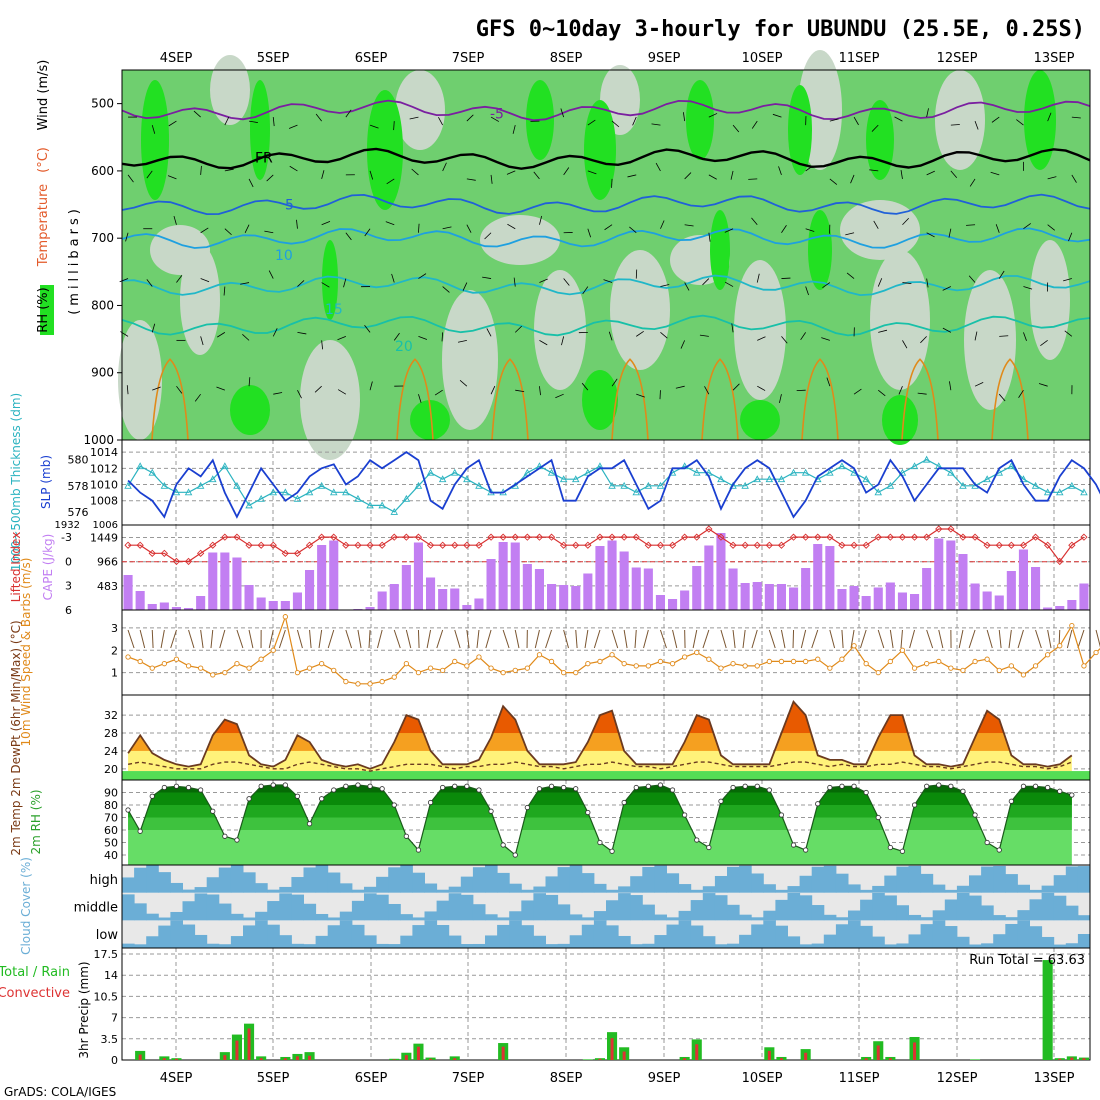 The height and width of the screenshot is (1100, 1100). I want to click on isotherm-label: -5, so click(497, 115).